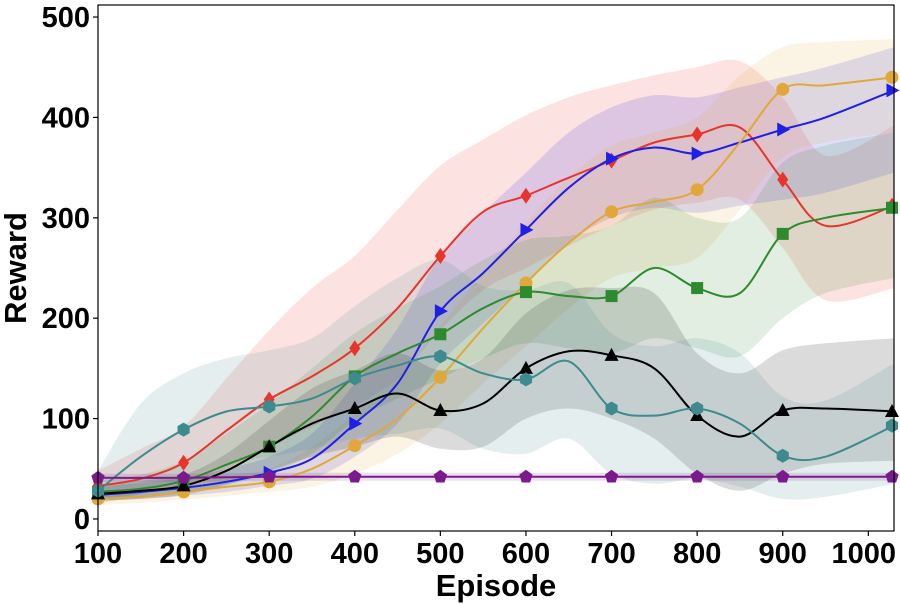  Describe the element at coordinates (98, 554) in the screenshot. I see `x-tick-label: 100` at that location.